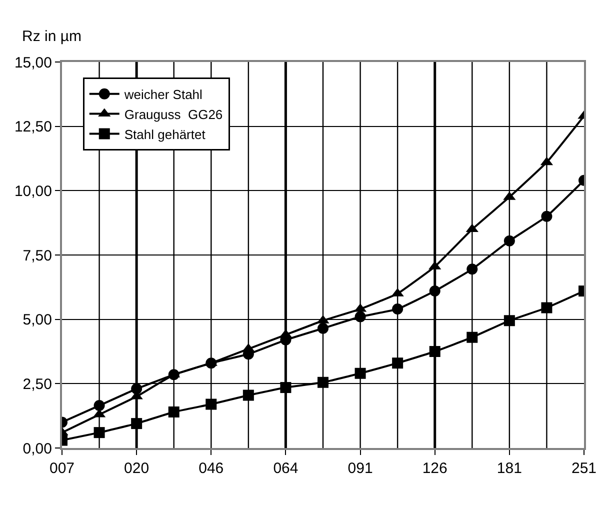 This screenshot has width=612, height=506. Describe the element at coordinates (37, 255) in the screenshot. I see `y-tick-label: 7,50` at that location.